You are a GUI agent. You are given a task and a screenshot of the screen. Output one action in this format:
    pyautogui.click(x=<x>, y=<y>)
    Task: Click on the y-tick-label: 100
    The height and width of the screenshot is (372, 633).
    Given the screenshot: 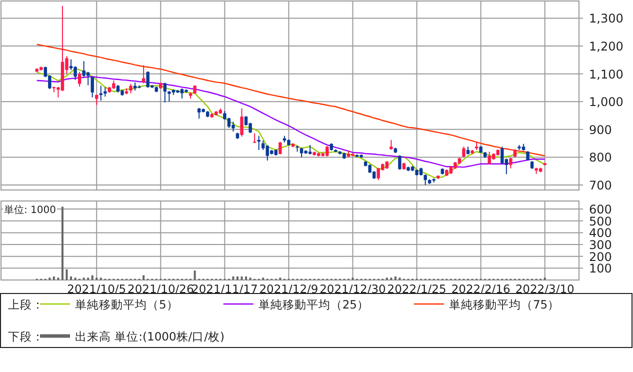 What is the action you would take?
    pyautogui.click(x=600, y=269)
    